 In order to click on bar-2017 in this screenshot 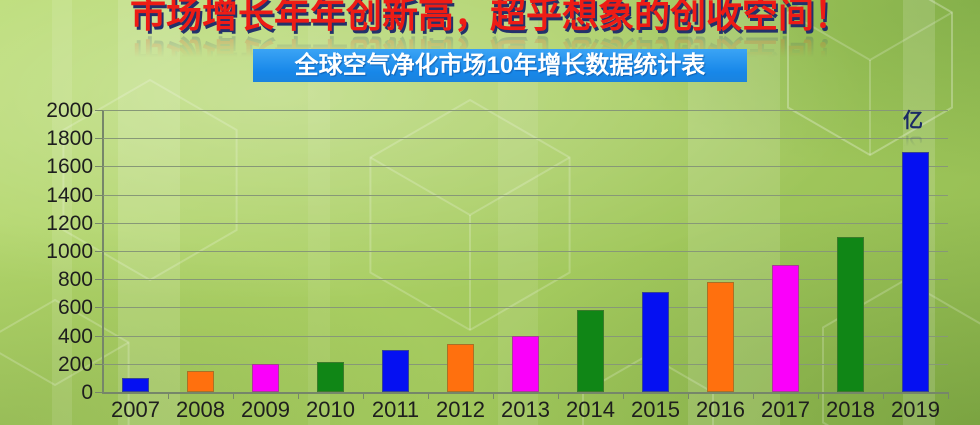, I will do `click(785, 328)`.